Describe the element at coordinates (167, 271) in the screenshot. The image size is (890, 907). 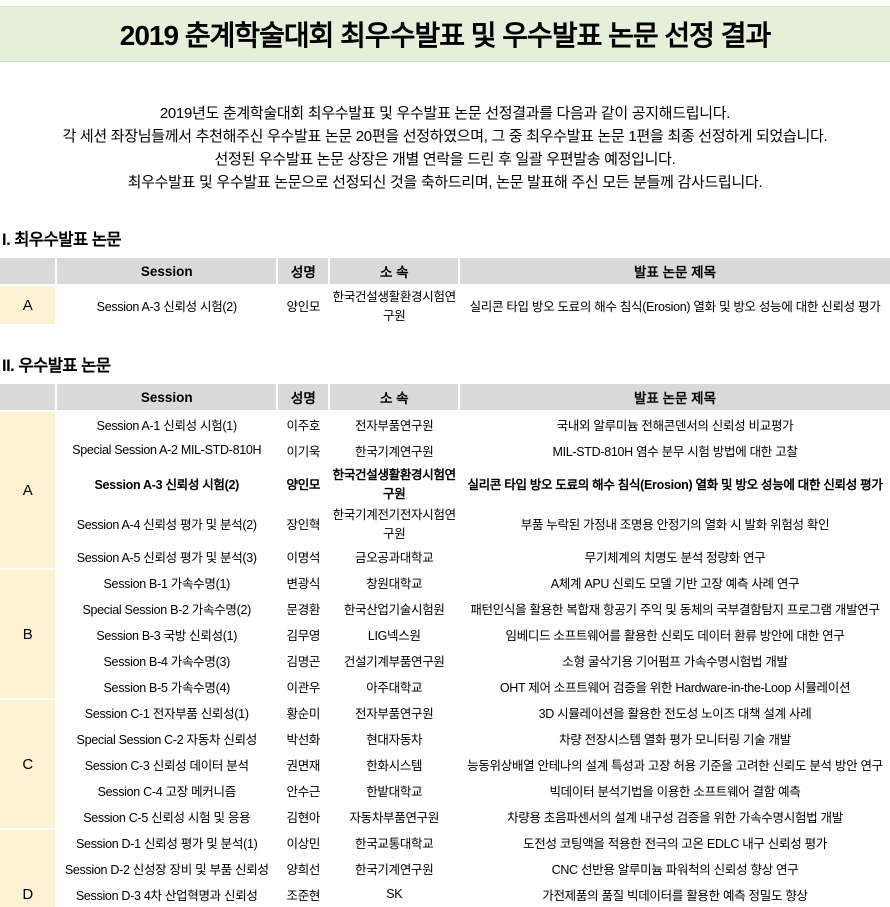
I see `column-header-0: Session` at that location.